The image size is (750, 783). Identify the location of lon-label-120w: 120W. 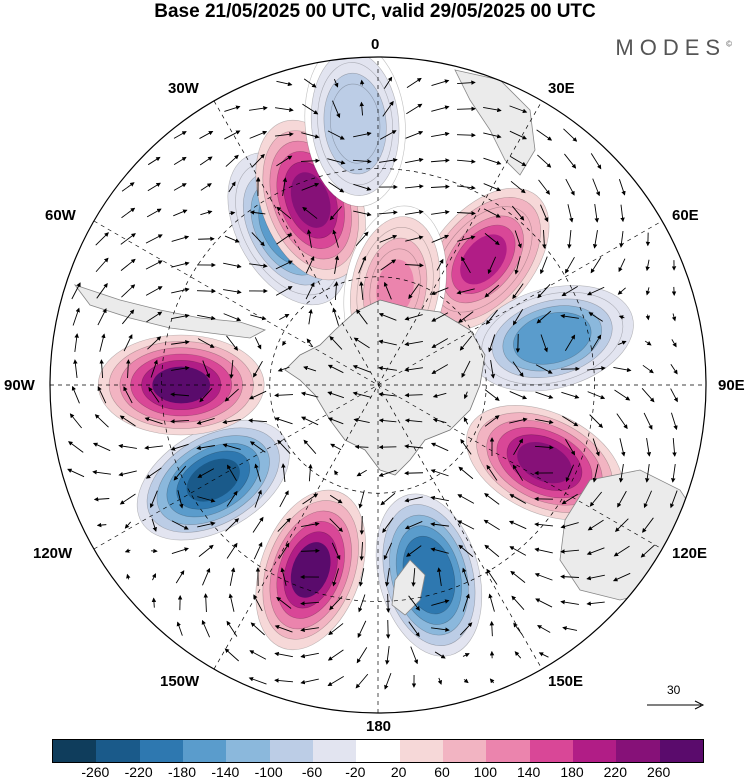
(53, 553).